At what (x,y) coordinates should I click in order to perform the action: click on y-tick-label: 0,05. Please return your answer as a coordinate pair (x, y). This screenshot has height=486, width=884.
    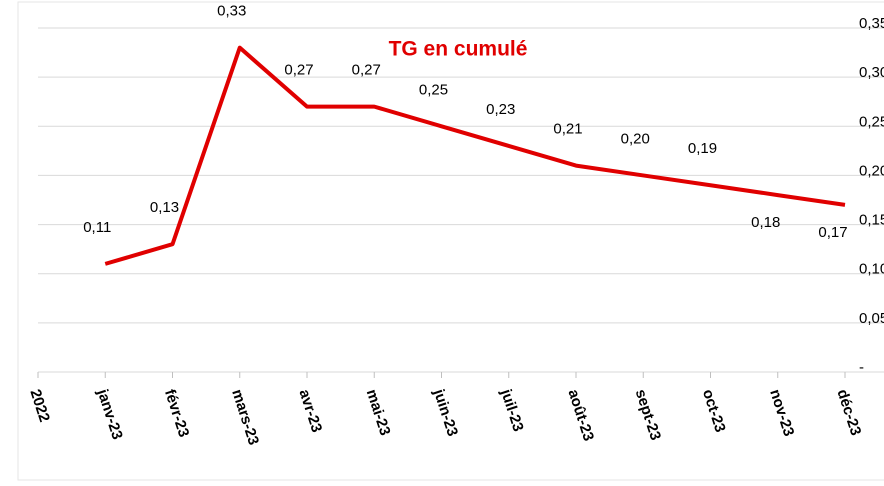
    Looking at the image, I should click on (871, 318).